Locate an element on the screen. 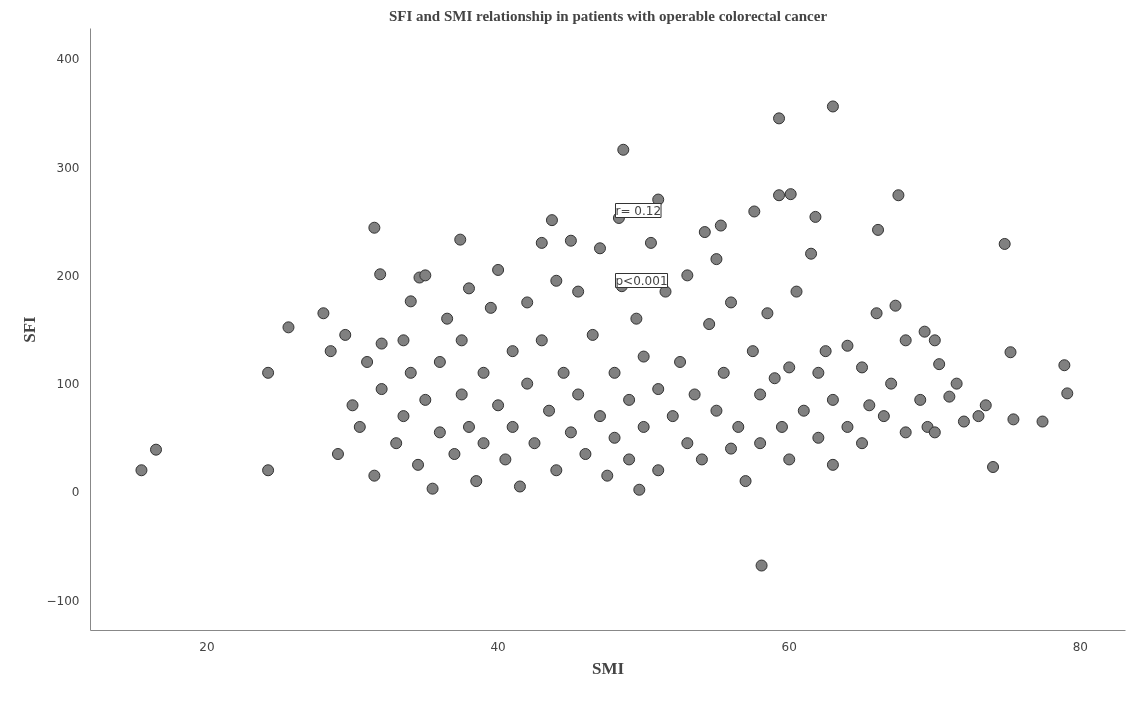 Image resolution: width=1134 pixels, height=706 pixels. x-axis-title: SMI is located at coordinates (608, 668).